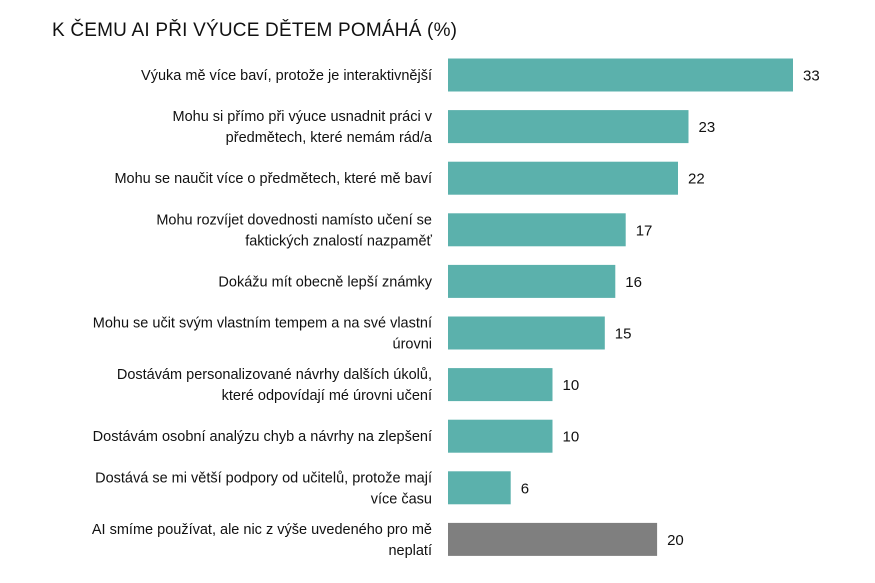 The height and width of the screenshot is (583, 875). What do you see at coordinates (303, 117) in the screenshot?
I see `category-label: Mohu si přímo při výuce usnadnit práci v` at bounding box center [303, 117].